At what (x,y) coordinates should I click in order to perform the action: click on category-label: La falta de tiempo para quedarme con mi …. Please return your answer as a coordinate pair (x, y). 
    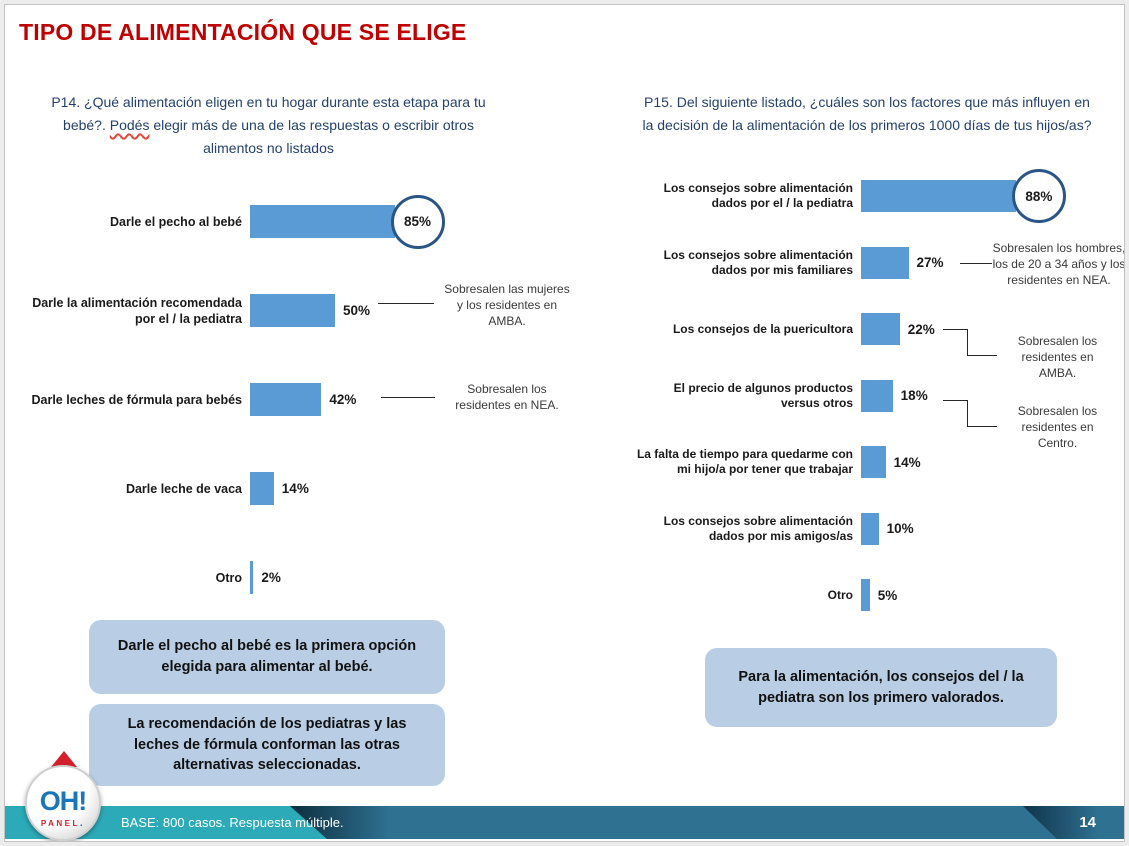
    Looking at the image, I should click on (744, 462).